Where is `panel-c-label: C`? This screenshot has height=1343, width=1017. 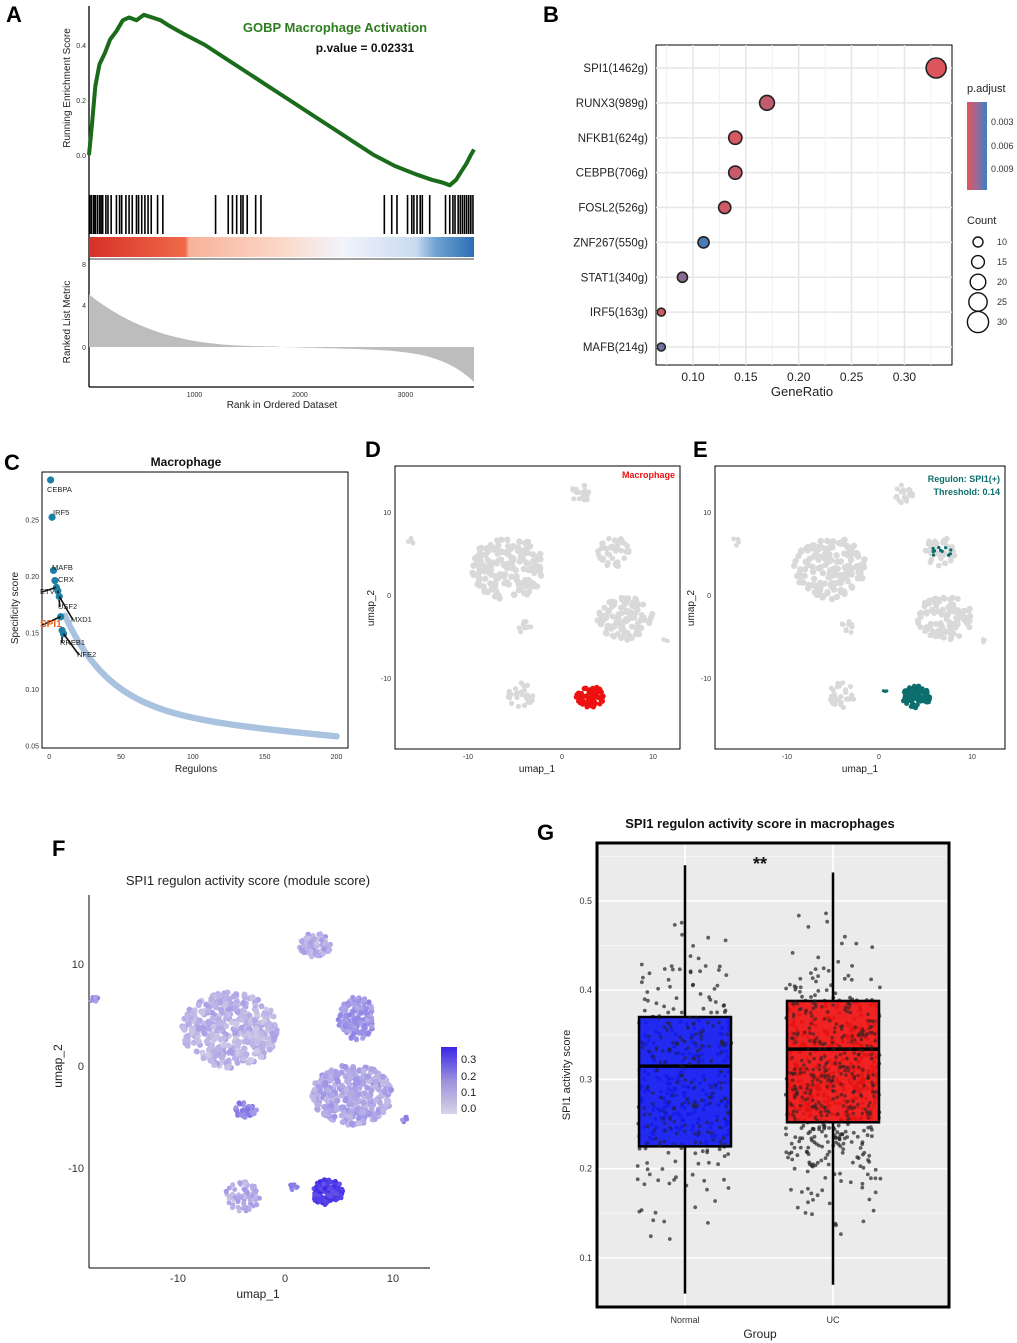 panel-c-label: C is located at coordinates (12, 462).